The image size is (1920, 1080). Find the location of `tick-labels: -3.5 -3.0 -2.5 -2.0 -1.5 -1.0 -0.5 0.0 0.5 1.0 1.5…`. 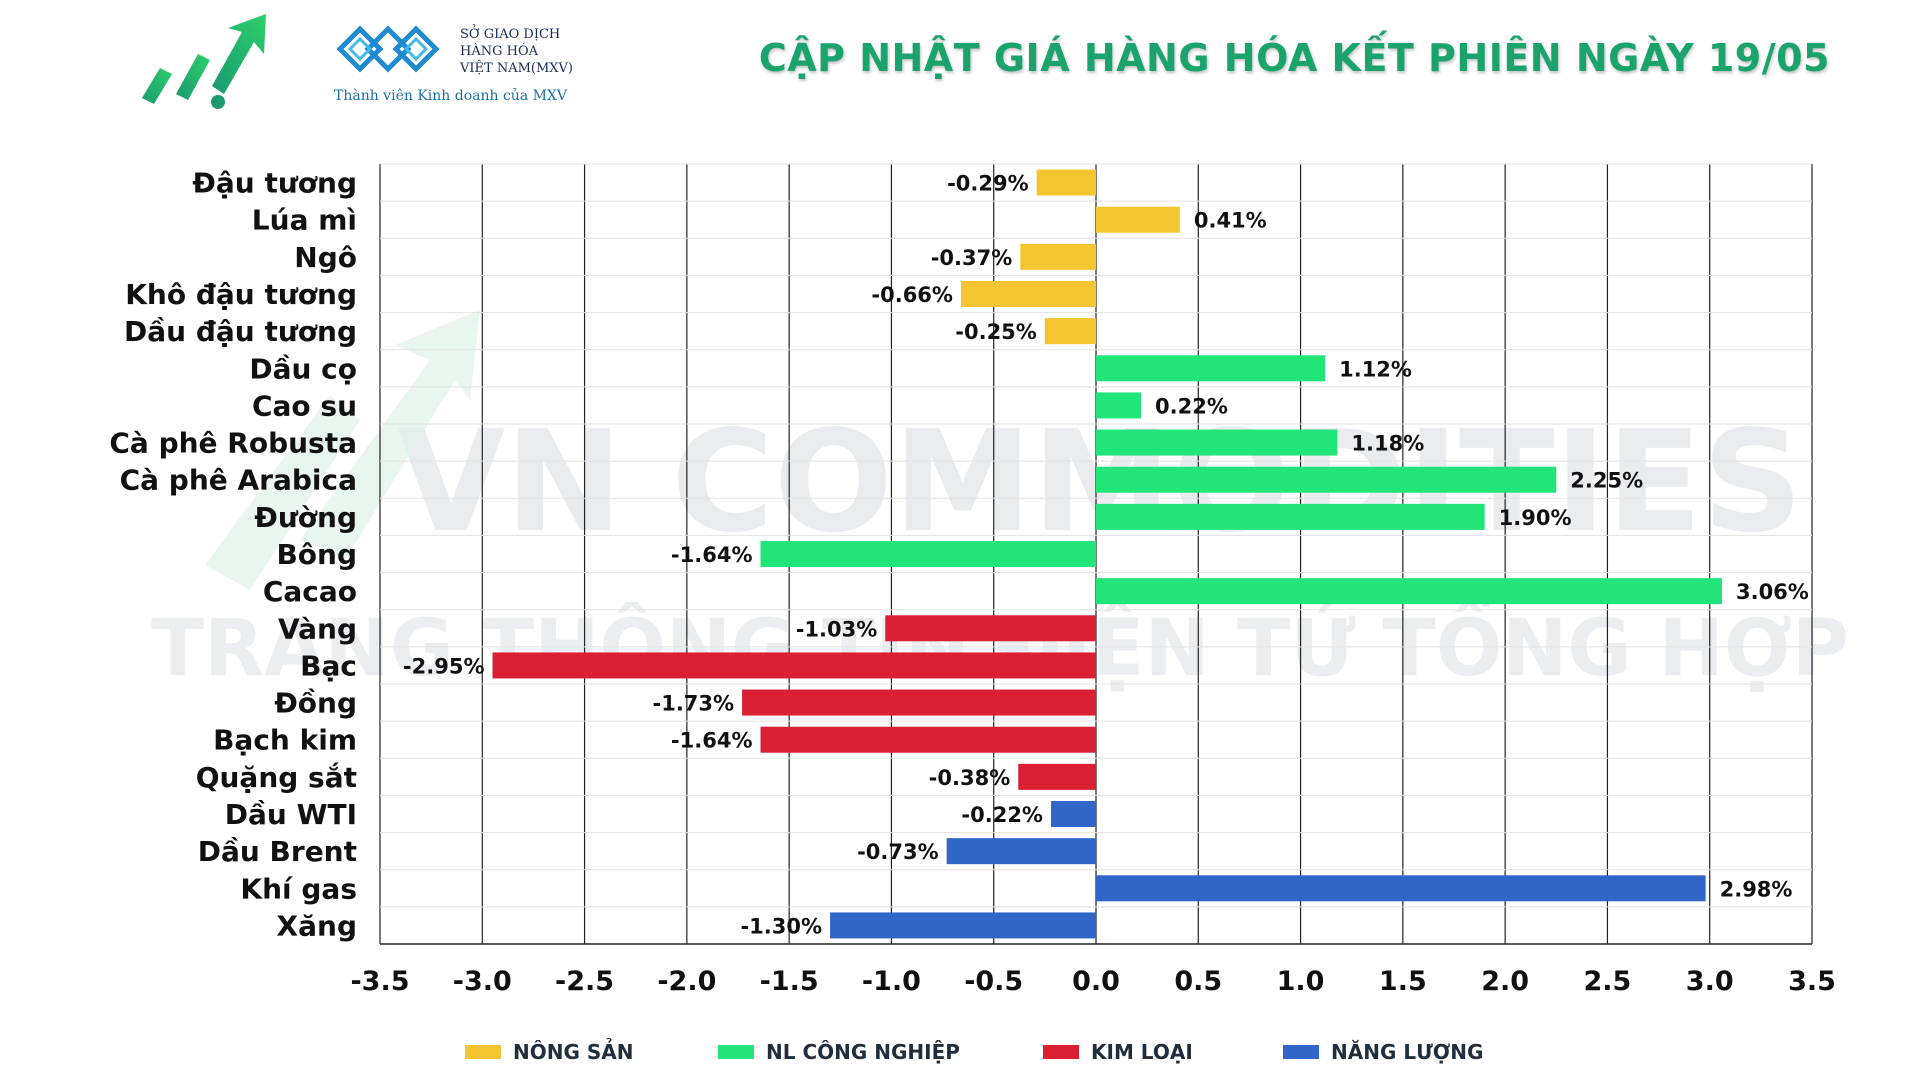

tick-labels: -3.5 -3.0 -2.5 -2.0 -1.5 -1.0 -0.5 0.0 0.5 1.0 1.5… is located at coordinates (1092, 981).